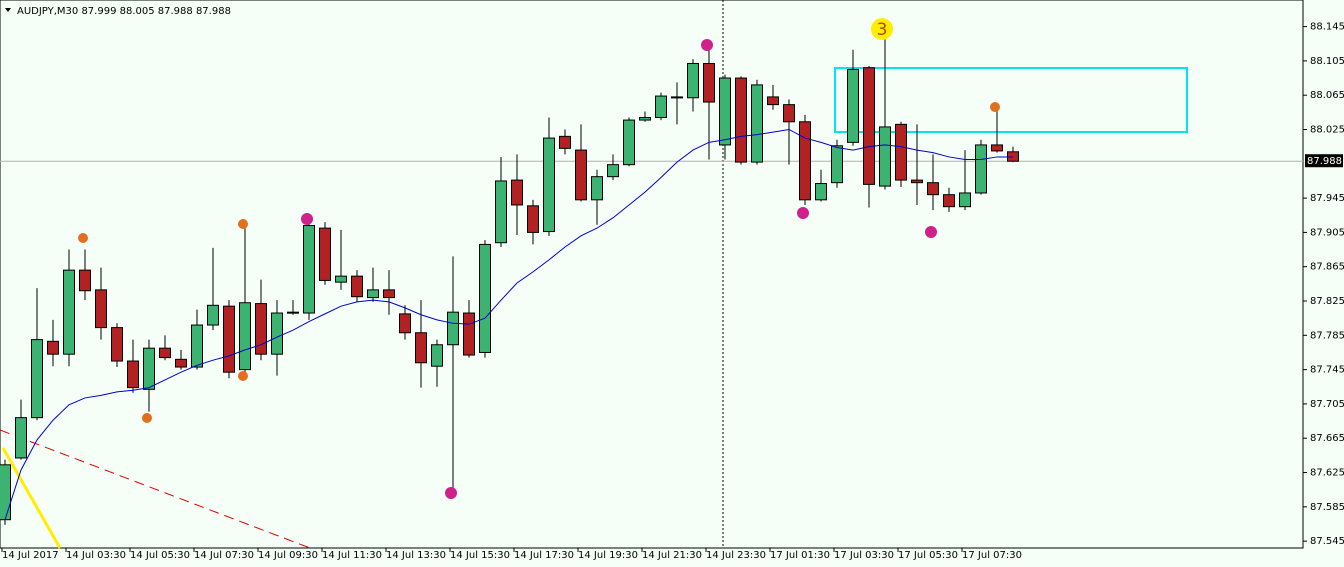 This screenshot has height=567, width=1344. I want to click on y-tick-label: 88.065, so click(1327, 95).